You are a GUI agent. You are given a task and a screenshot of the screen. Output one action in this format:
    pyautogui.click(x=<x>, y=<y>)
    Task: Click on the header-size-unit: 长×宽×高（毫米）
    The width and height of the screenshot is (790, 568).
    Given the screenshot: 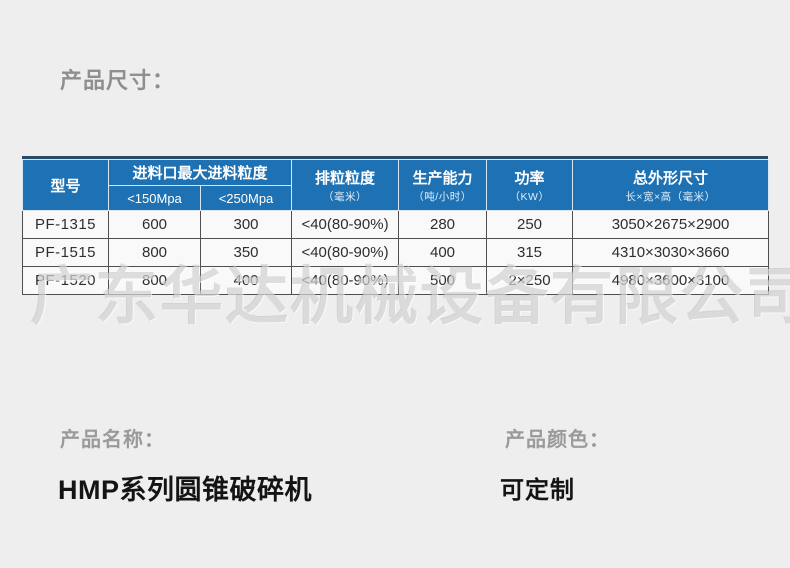 What is the action you would take?
    pyautogui.click(x=670, y=196)
    